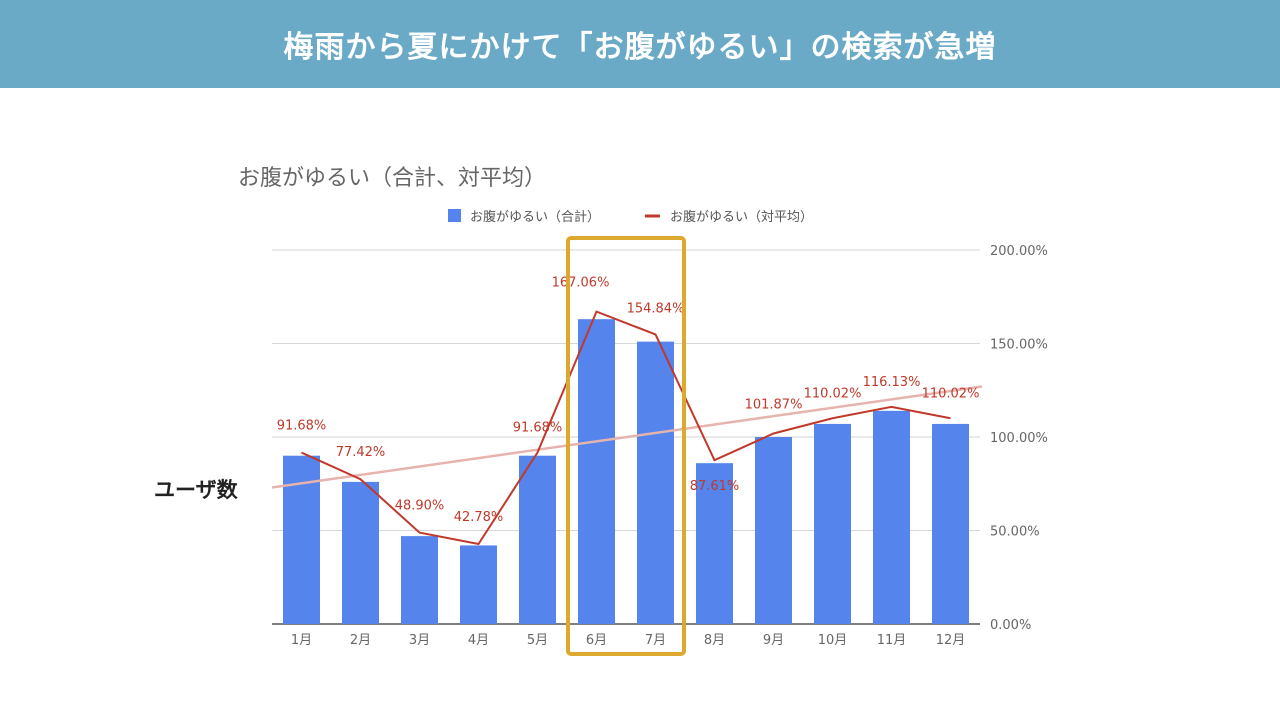  What do you see at coordinates (420, 506) in the screenshot?
I see `data-label: 48.90%` at bounding box center [420, 506].